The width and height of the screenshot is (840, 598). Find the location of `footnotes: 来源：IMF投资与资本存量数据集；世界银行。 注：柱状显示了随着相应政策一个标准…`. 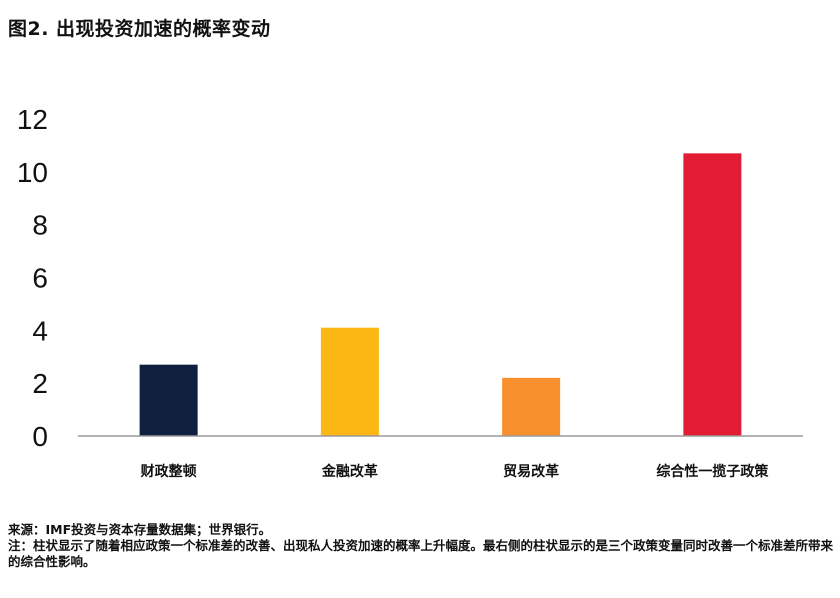

footnotes: 来源：IMF投资与资本存量数据集；世界银行。 注：柱状显示了随着相应政策一个标准… is located at coordinates (423, 546).